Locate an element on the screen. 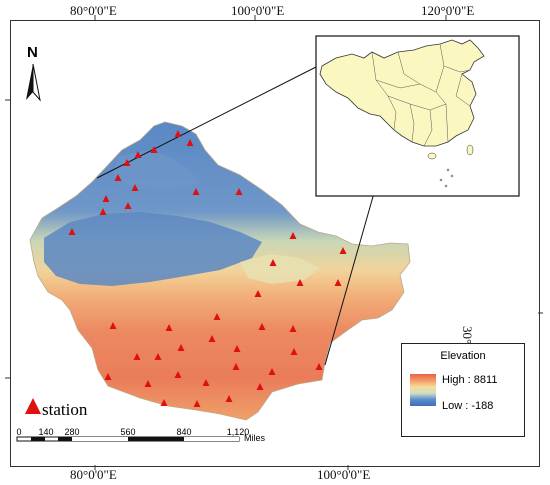  scale-tick-840: 840 is located at coordinates (184, 432).